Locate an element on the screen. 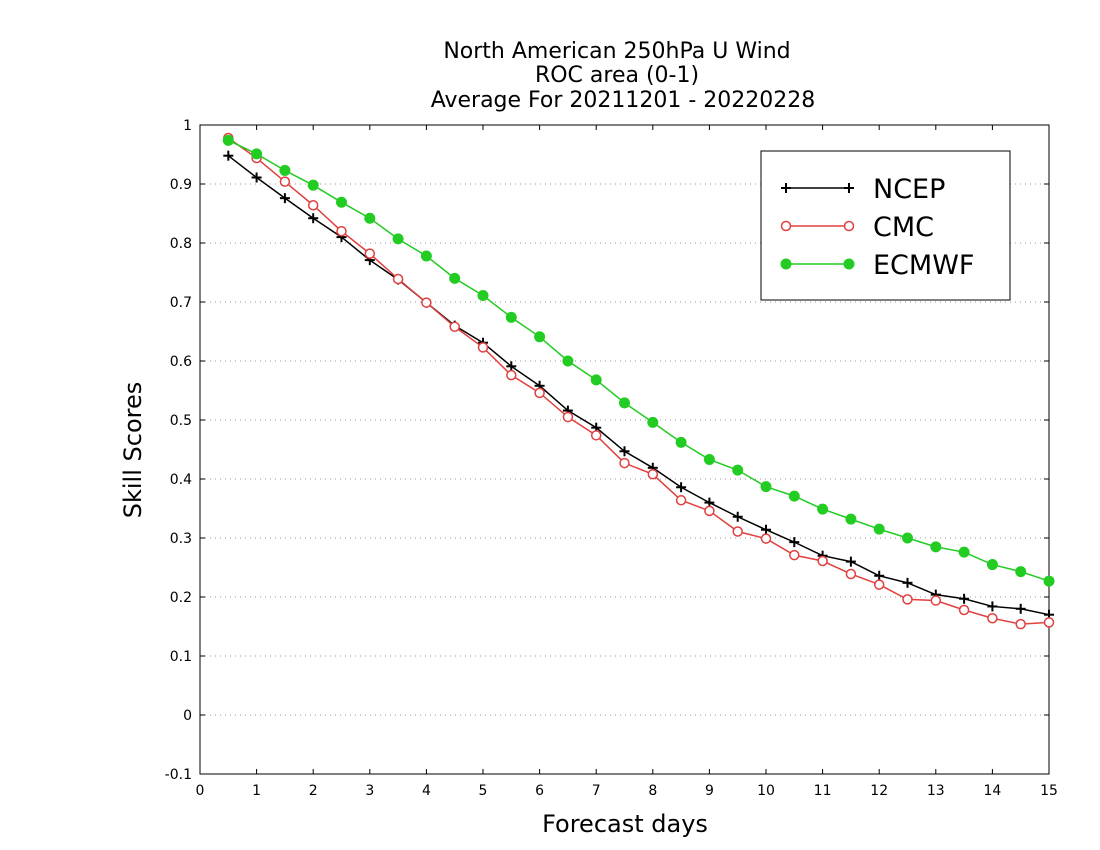 This screenshot has height=850, width=1100. y-tick-label: -0.1 is located at coordinates (178, 775).